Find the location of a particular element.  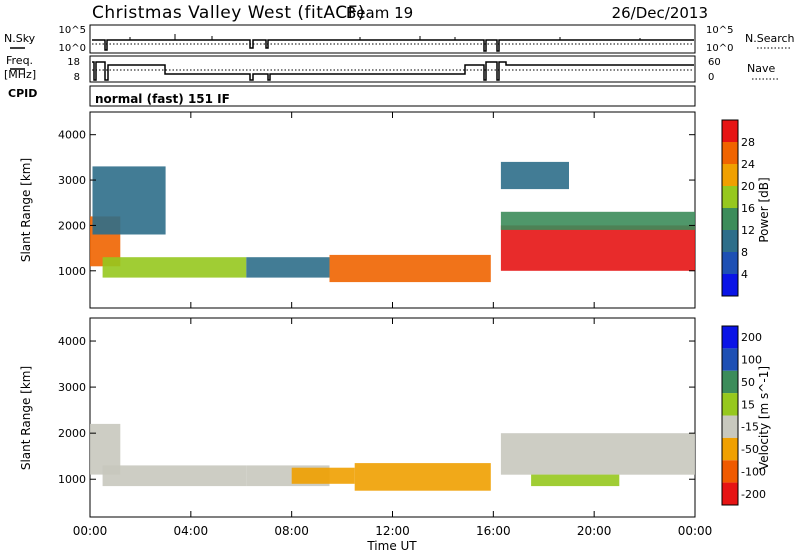

freq-right-tick-top: 60 is located at coordinates (714, 62).